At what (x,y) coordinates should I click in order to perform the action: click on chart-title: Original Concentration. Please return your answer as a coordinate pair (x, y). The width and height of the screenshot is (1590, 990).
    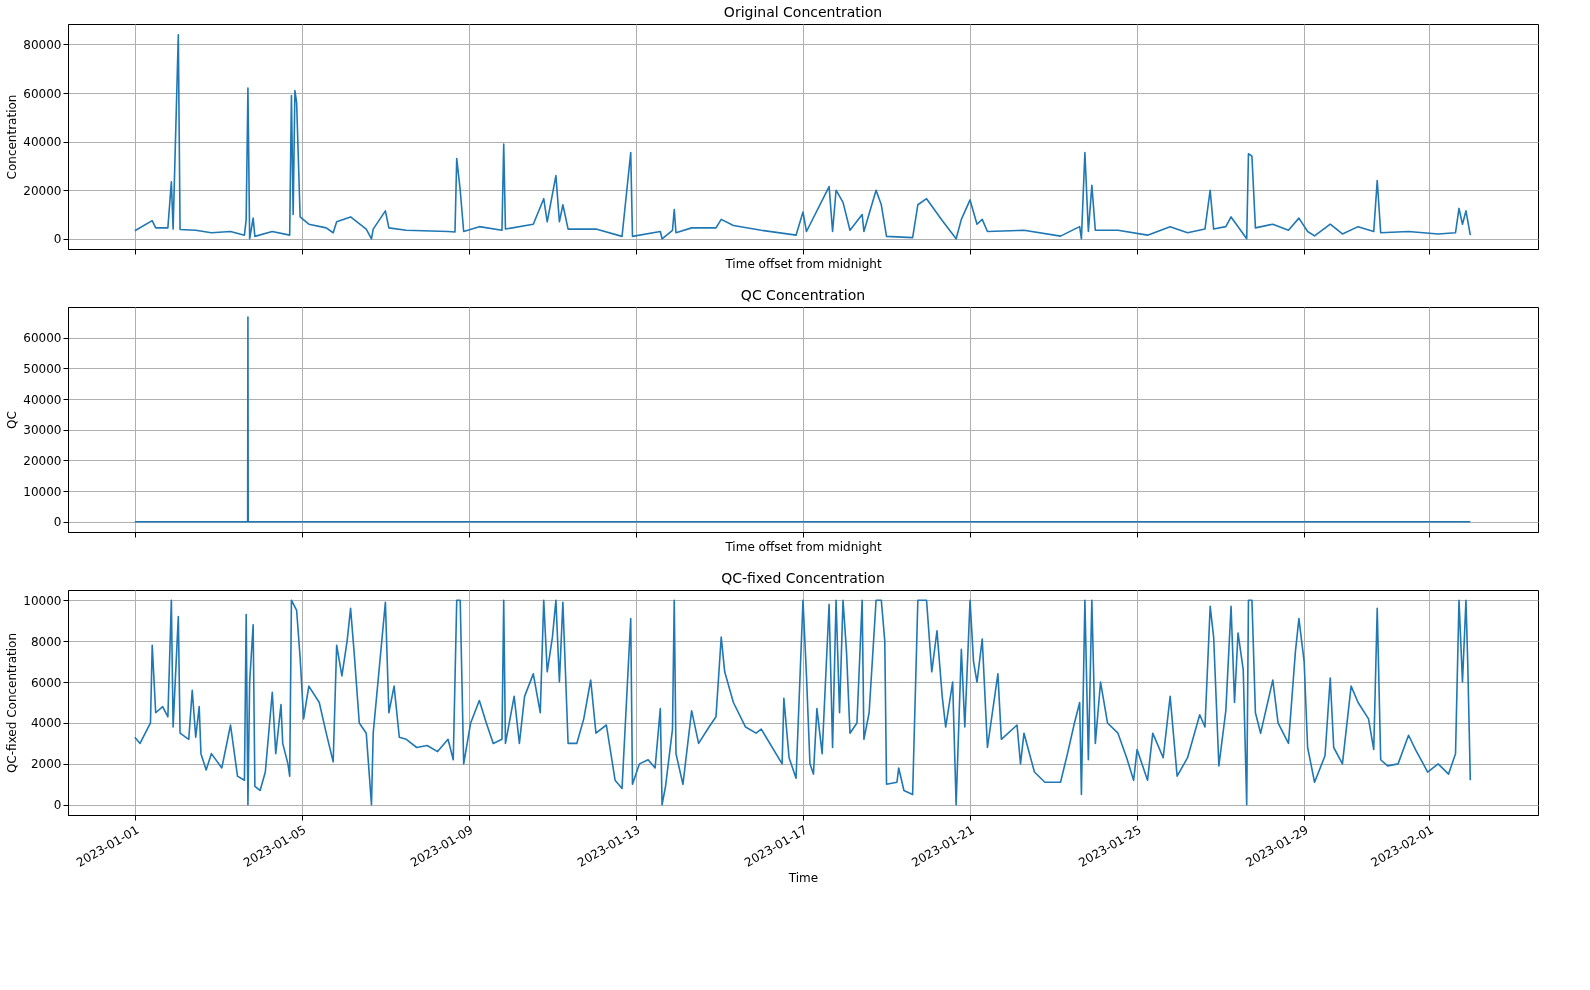
    Looking at the image, I should click on (803, 12).